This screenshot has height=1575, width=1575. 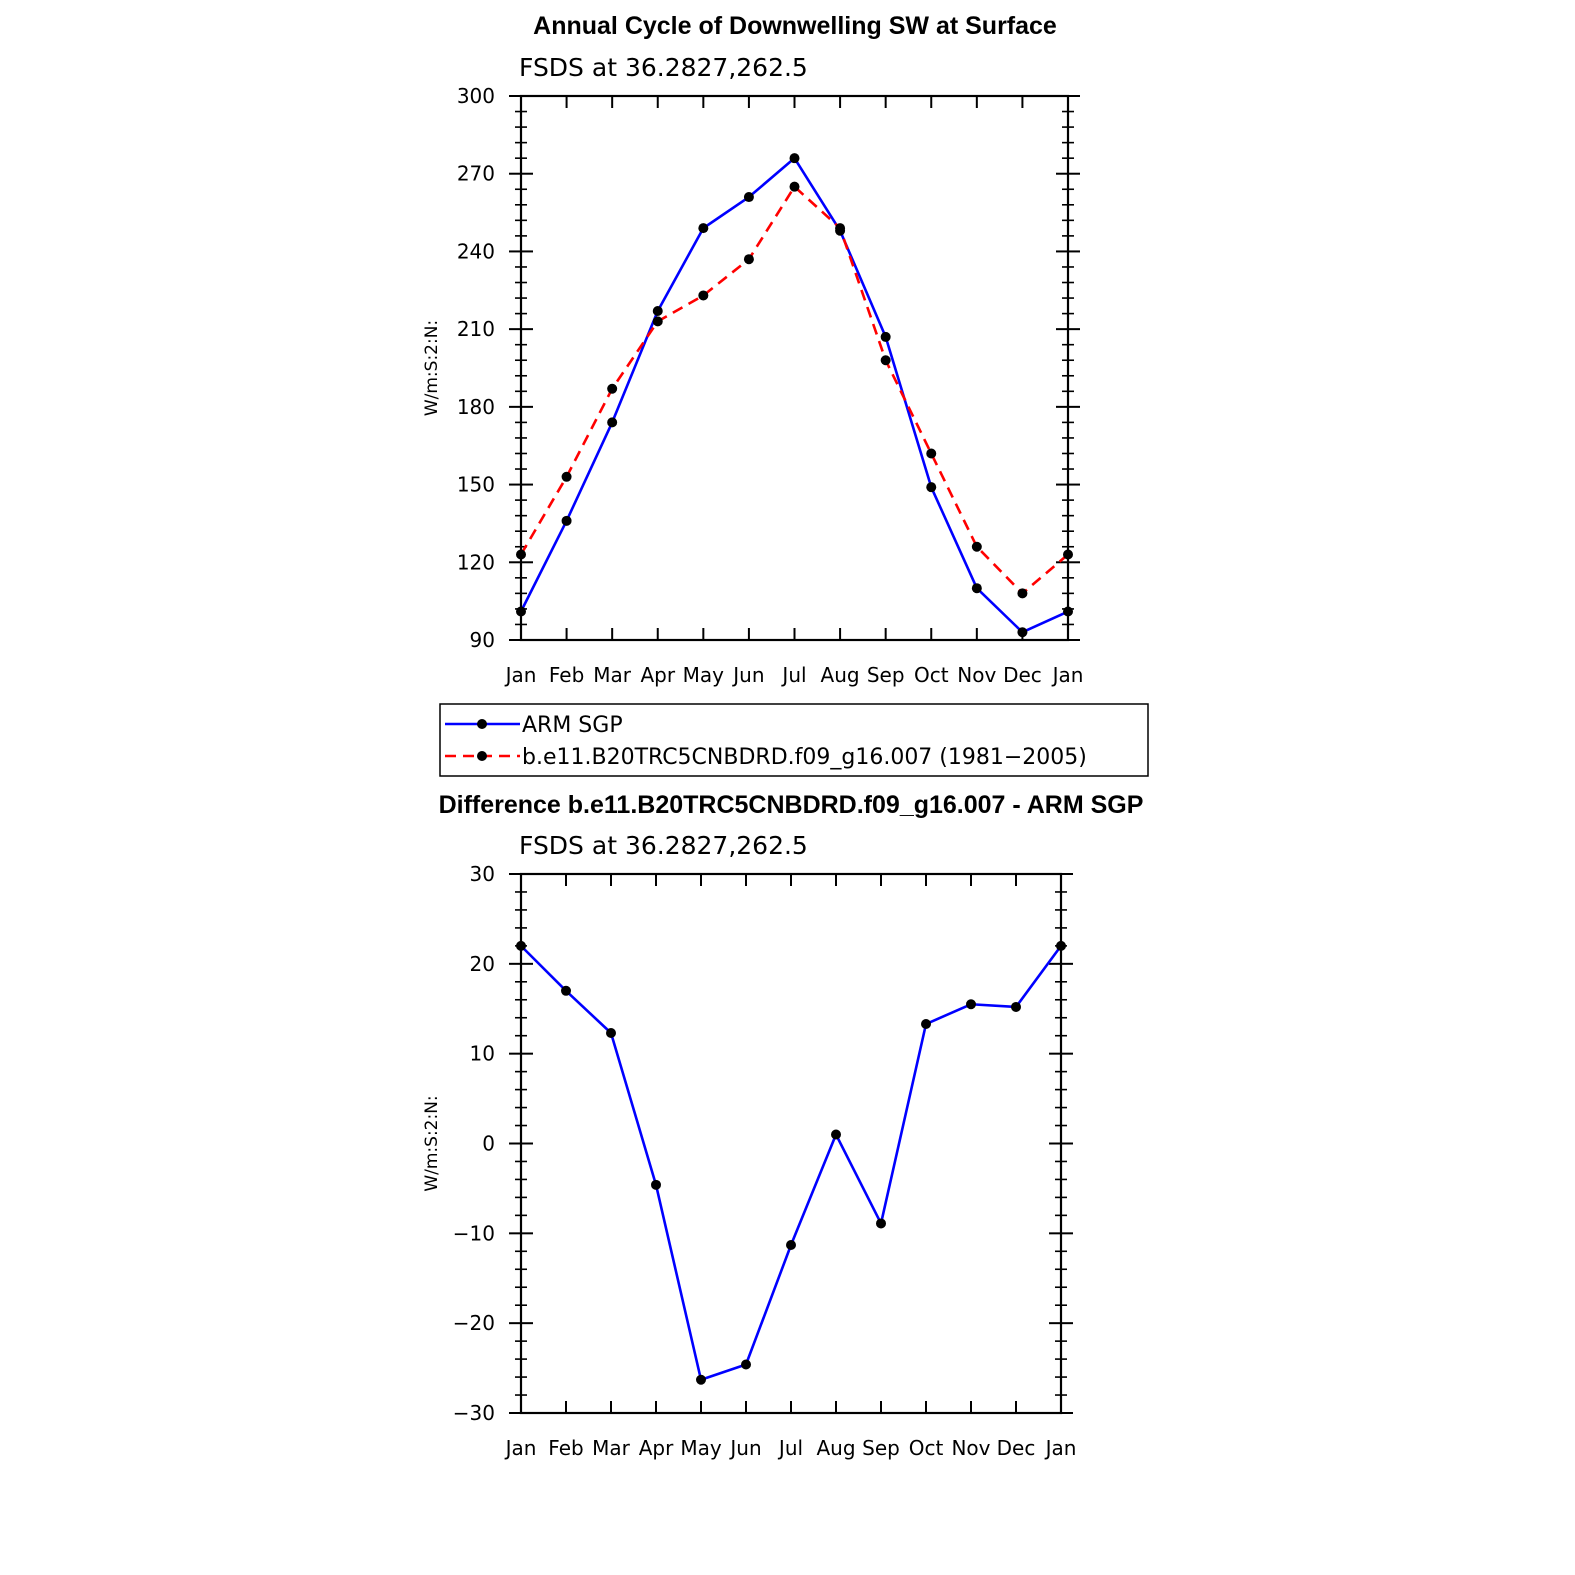 What do you see at coordinates (482, 640) in the screenshot?
I see `y-tick-label: 90` at bounding box center [482, 640].